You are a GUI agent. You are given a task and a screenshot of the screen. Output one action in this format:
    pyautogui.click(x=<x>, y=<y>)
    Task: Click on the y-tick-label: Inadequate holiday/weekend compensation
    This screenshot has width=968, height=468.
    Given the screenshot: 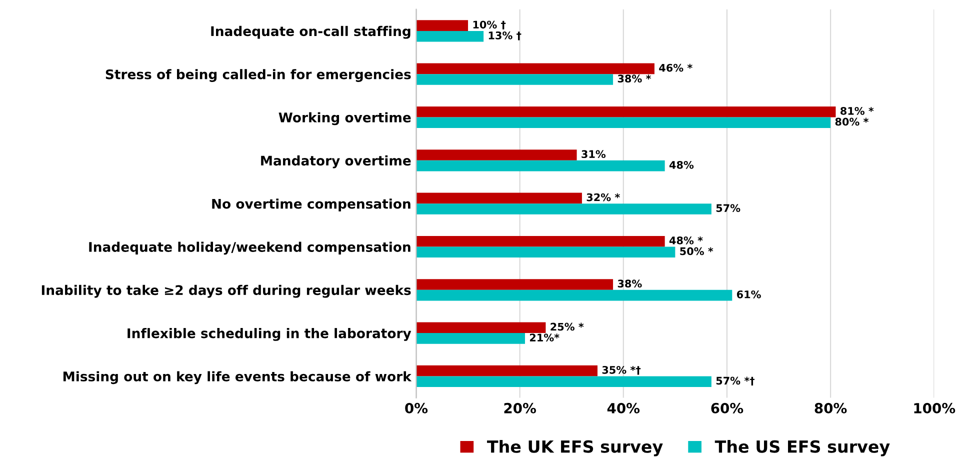 What is the action you would take?
    pyautogui.click(x=249, y=248)
    